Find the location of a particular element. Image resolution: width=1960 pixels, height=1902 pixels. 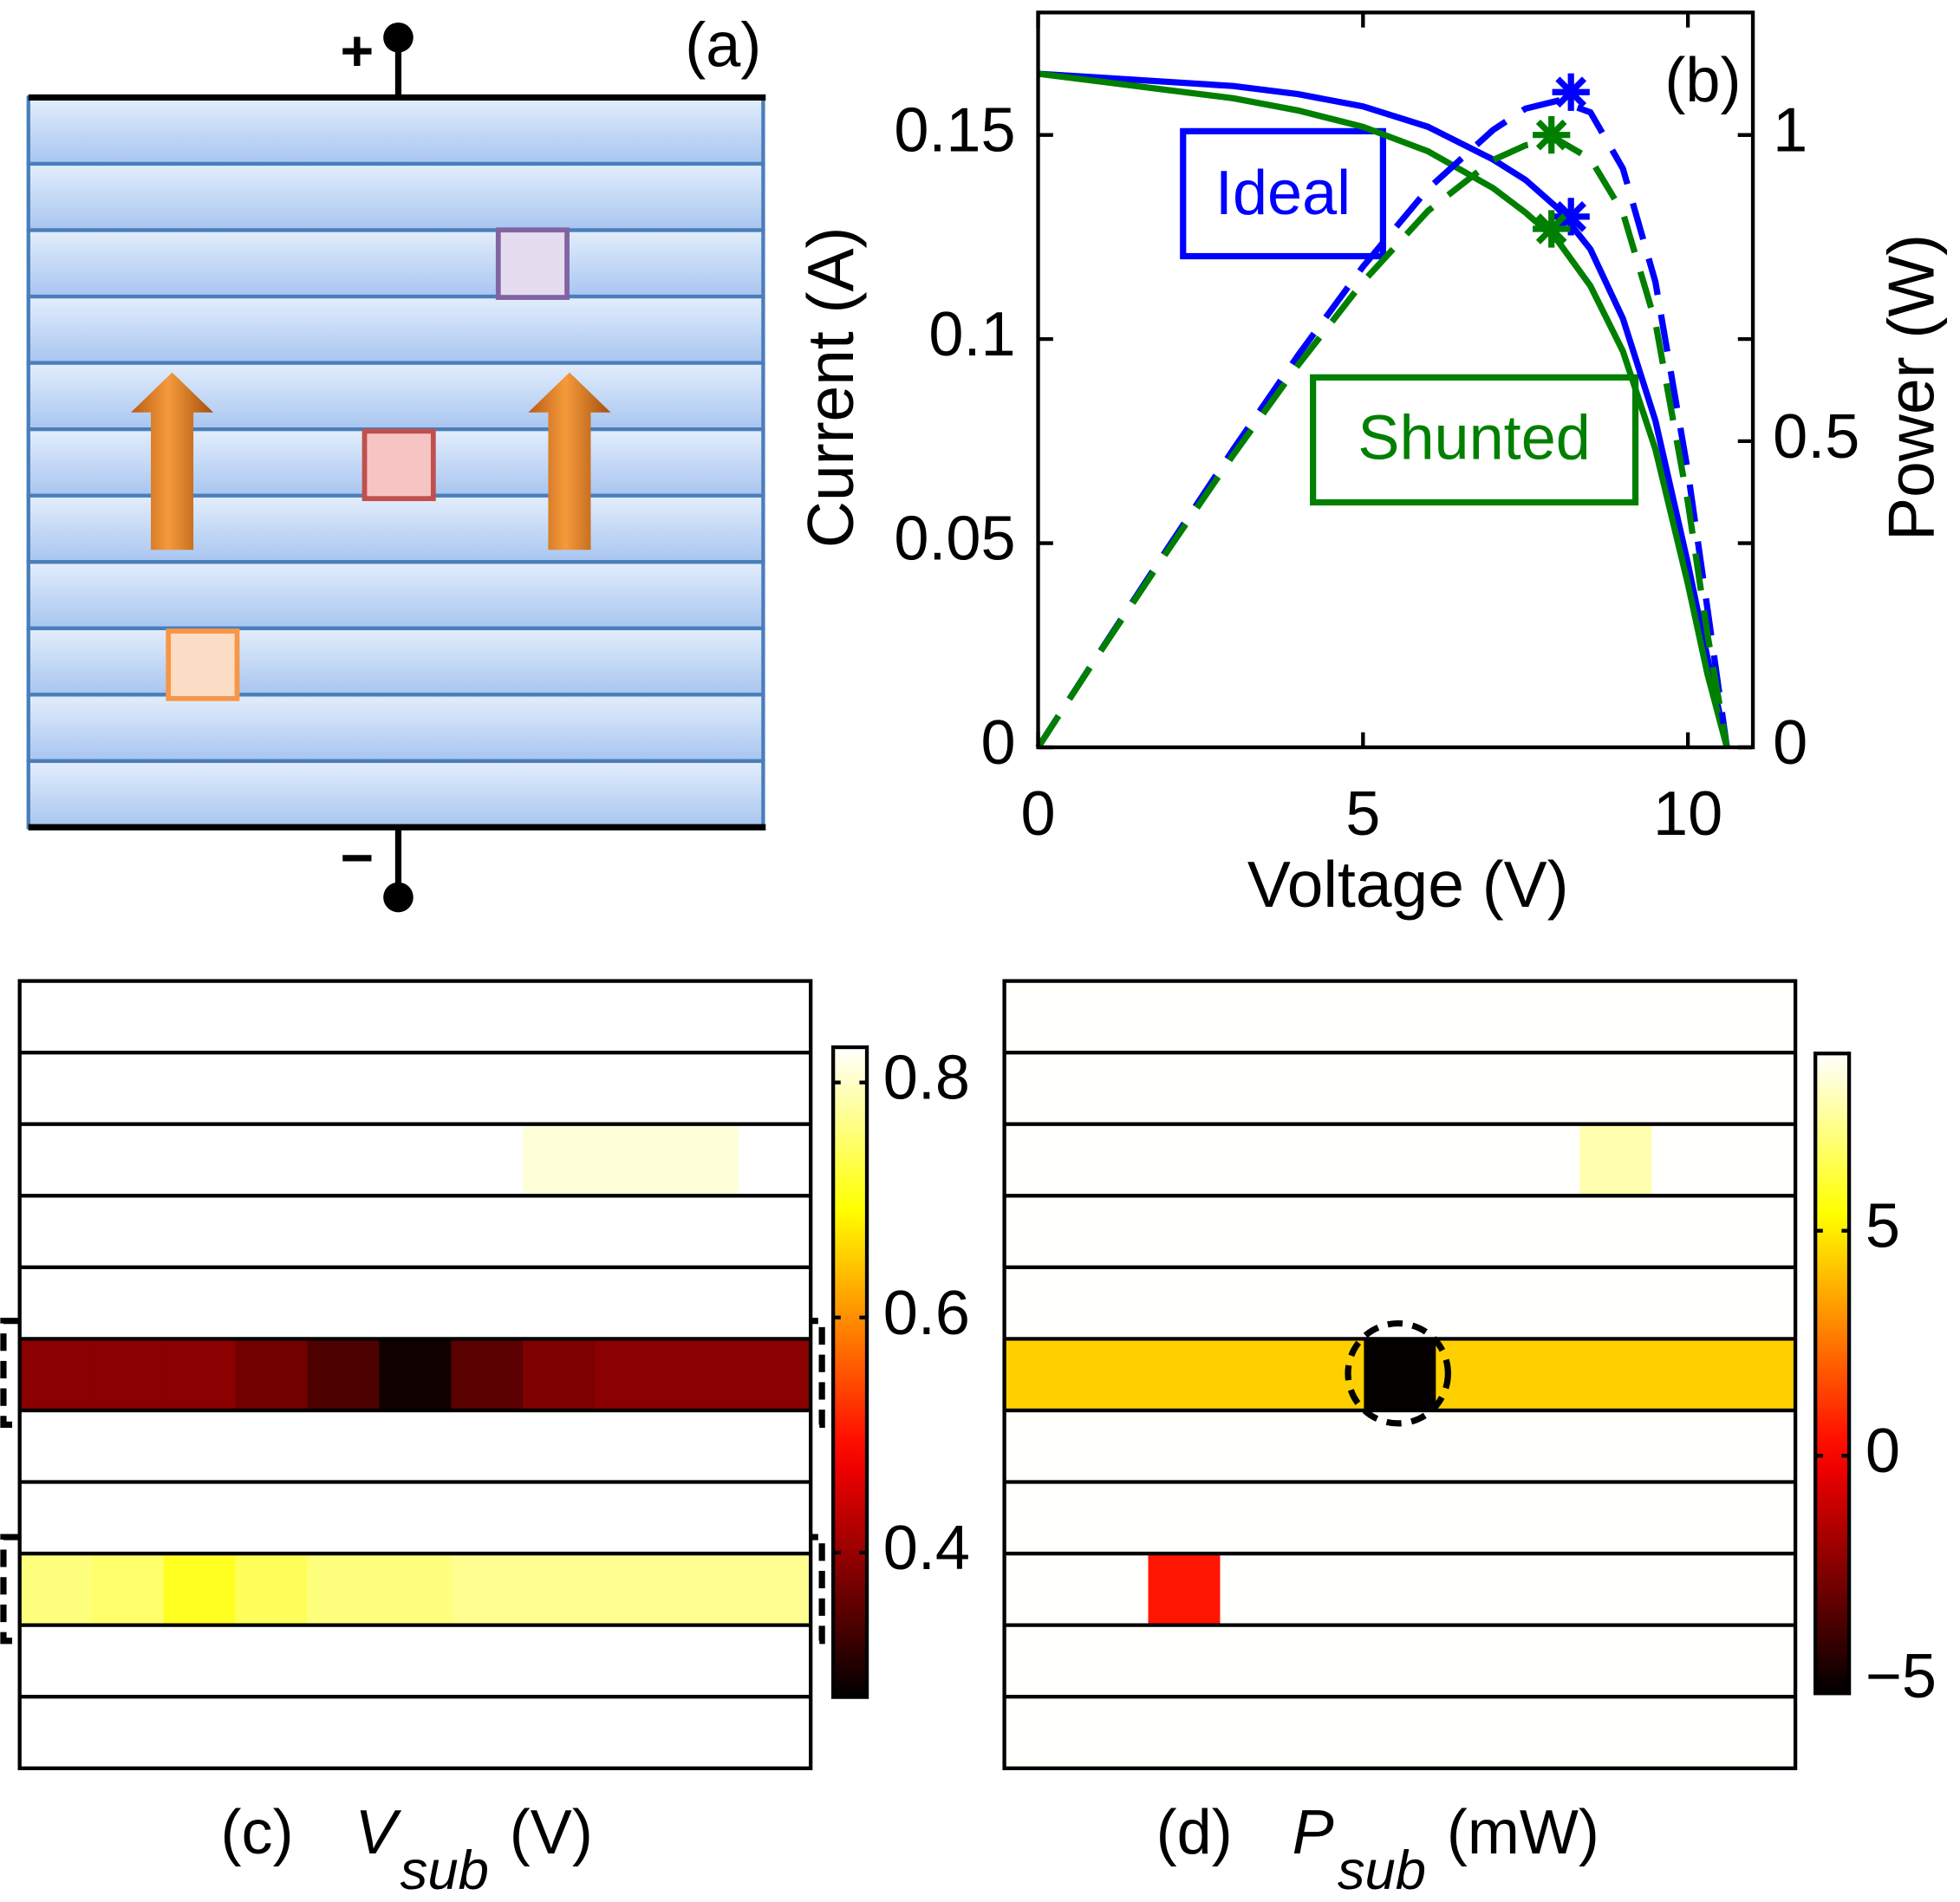

caption-symbol: P is located at coordinates (1313, 1832).